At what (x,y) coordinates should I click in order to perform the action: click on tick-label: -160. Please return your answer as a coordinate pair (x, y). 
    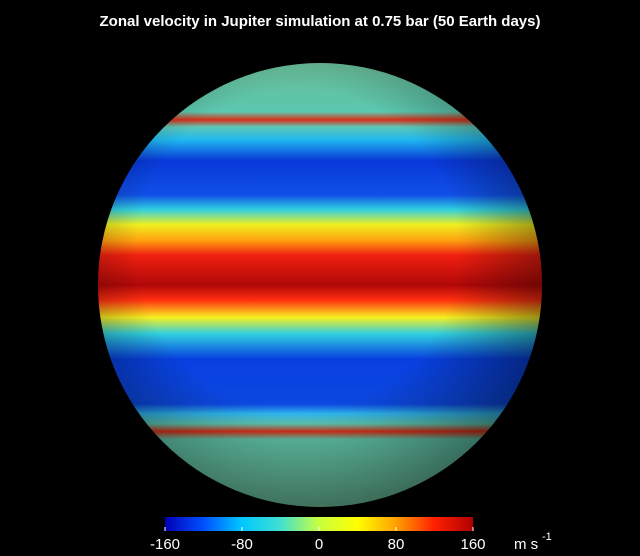
    Looking at the image, I should click on (165, 544).